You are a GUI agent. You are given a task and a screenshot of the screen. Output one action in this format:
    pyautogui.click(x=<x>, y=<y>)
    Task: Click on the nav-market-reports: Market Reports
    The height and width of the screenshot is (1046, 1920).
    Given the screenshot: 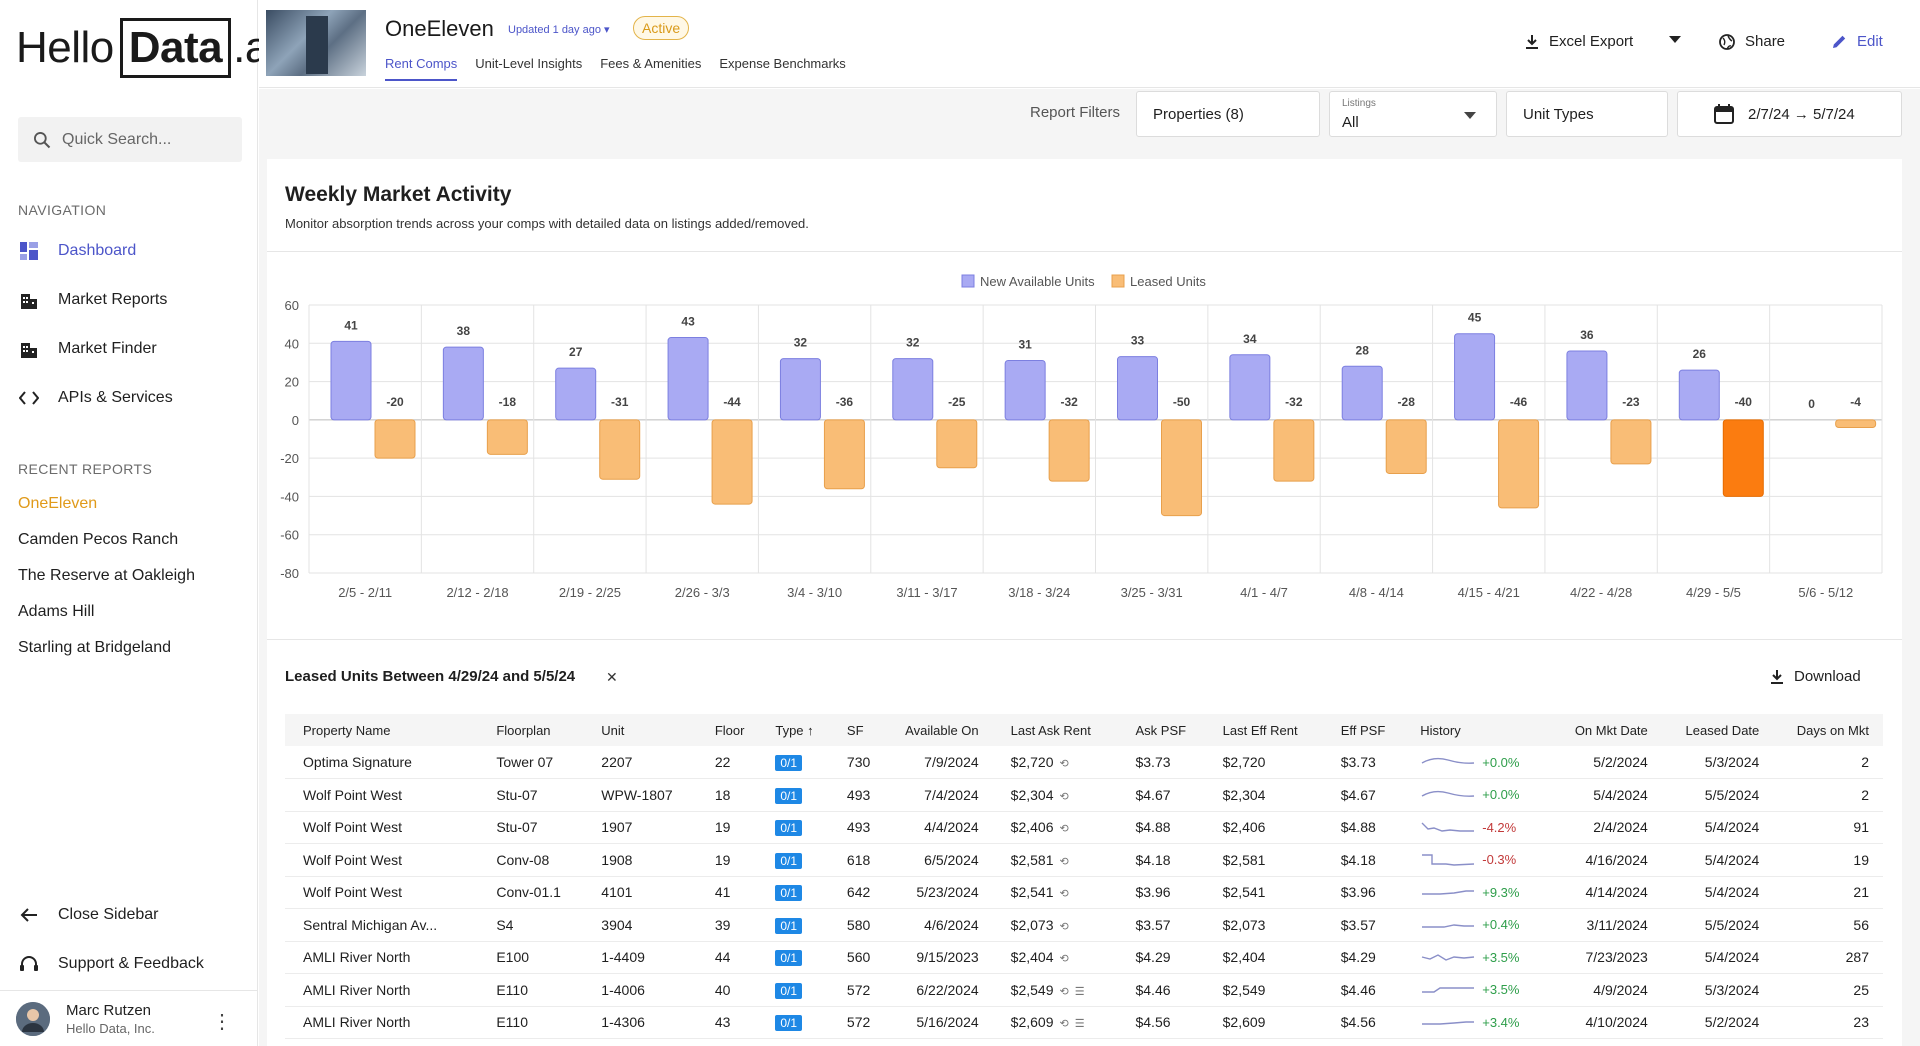 What is the action you would take?
    pyautogui.click(x=92, y=300)
    